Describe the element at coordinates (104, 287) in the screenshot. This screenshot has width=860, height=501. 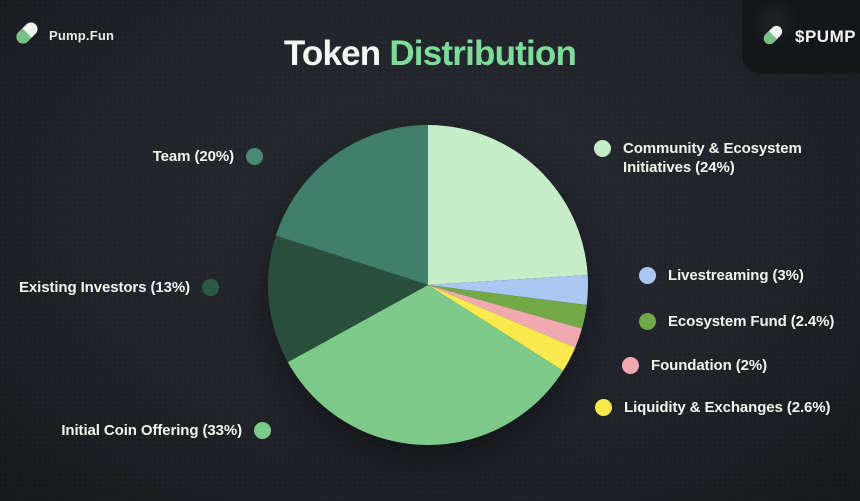
I see `legend-label: Existing Investors (13%)` at that location.